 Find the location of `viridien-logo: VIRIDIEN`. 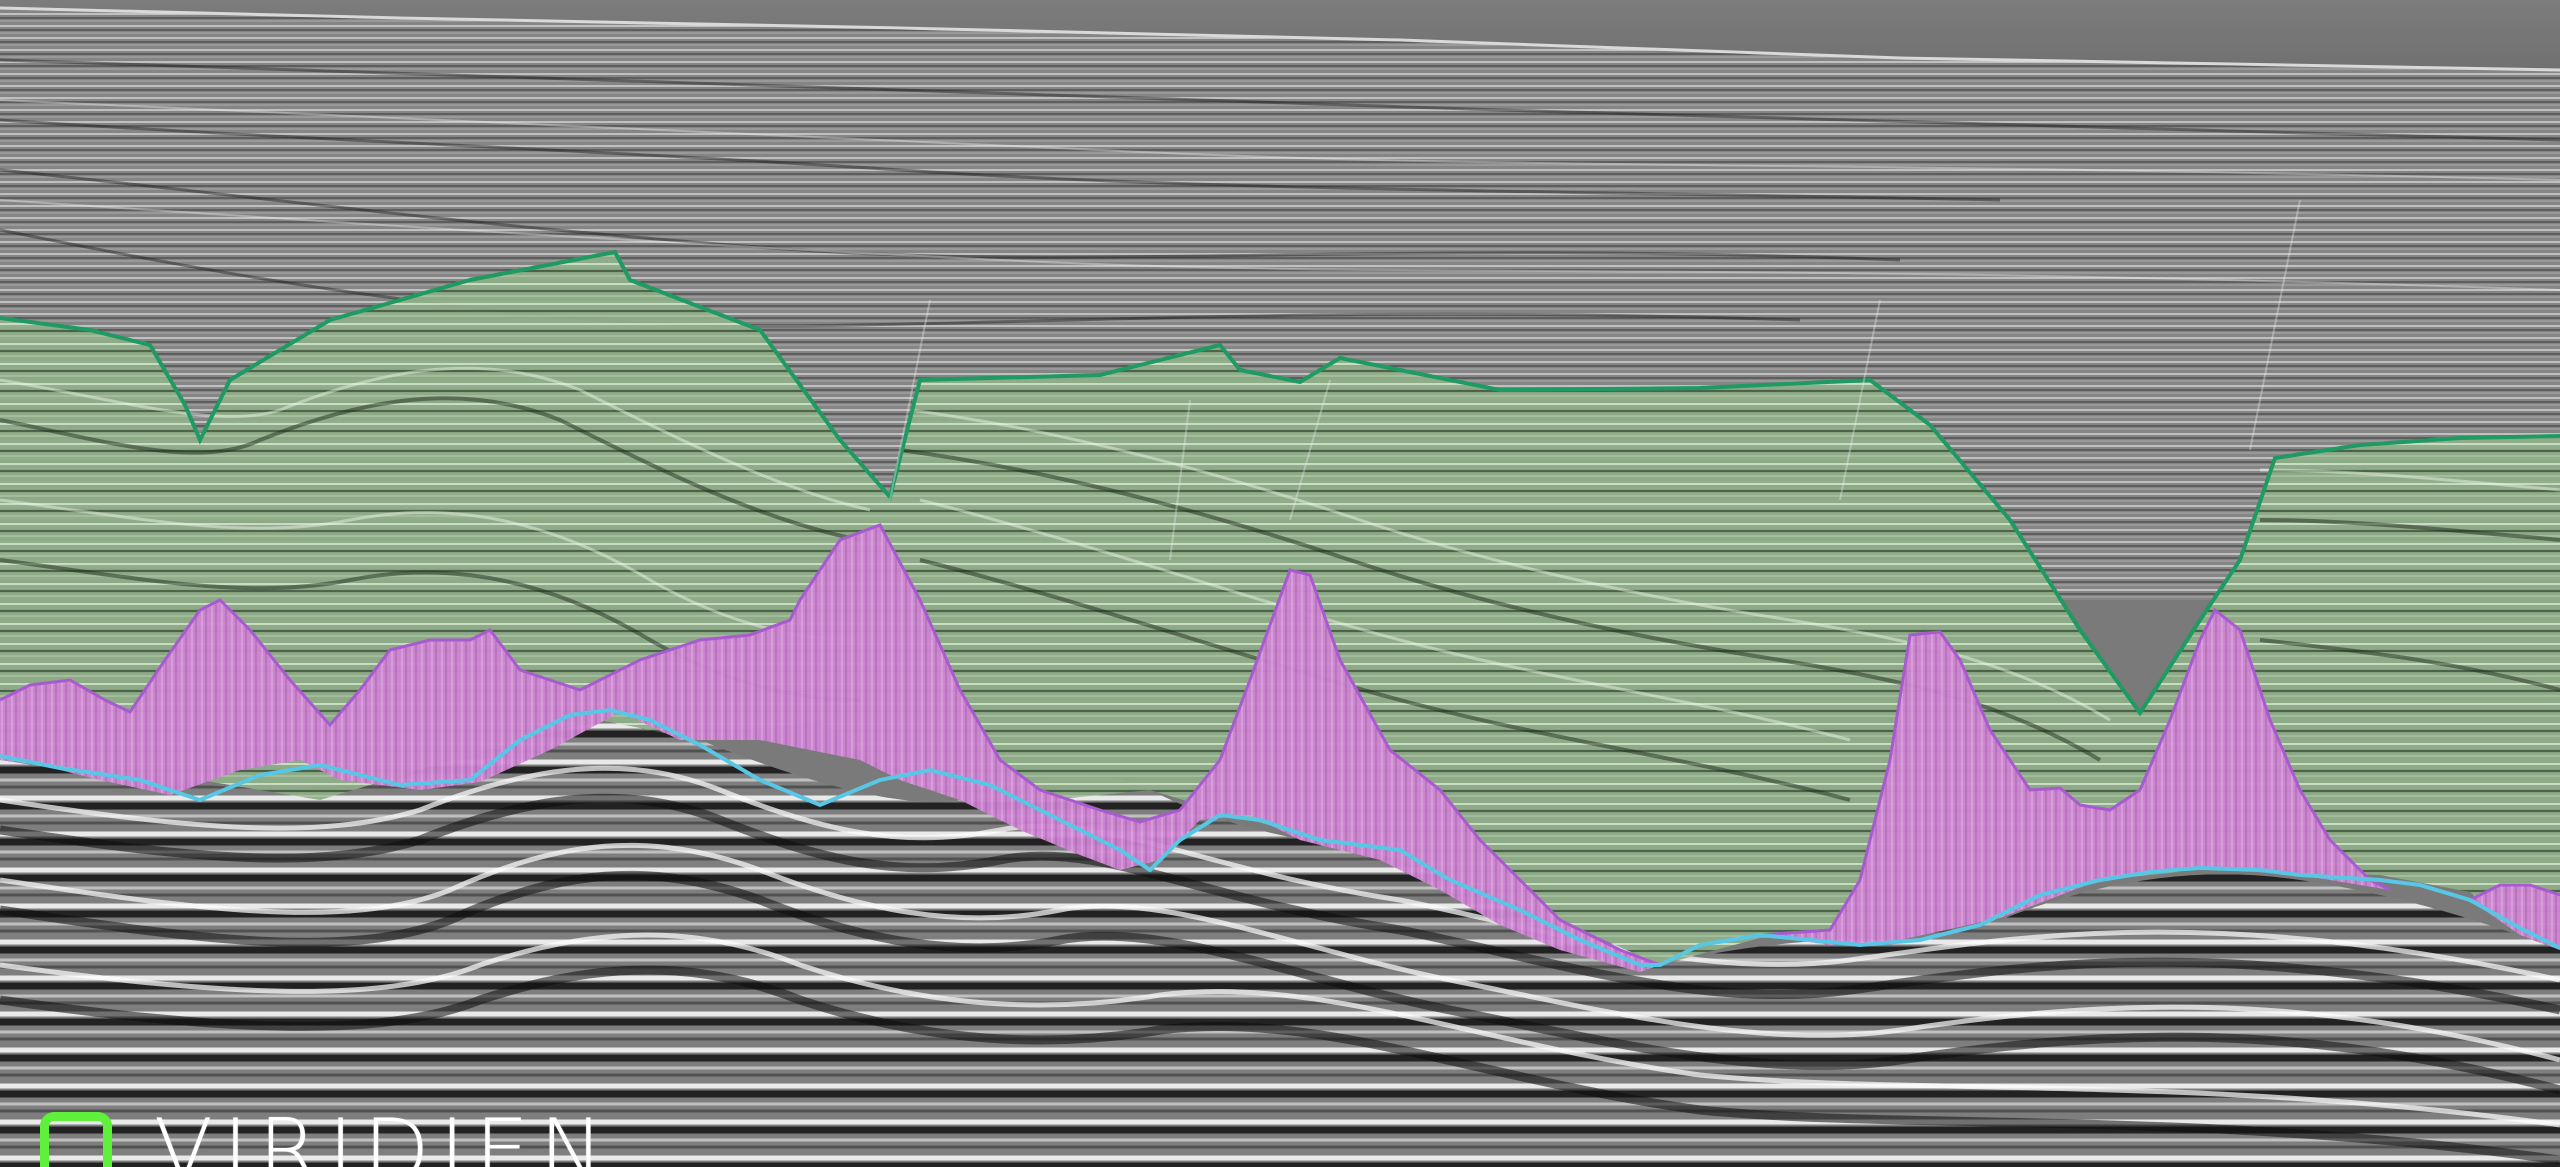

viridien-logo: VIRIDIEN is located at coordinates (336, 1135).